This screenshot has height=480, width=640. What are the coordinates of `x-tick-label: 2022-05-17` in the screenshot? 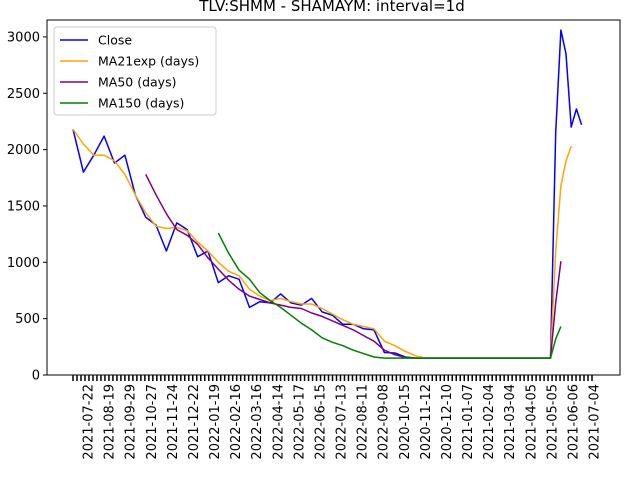 It's located at (299, 422).